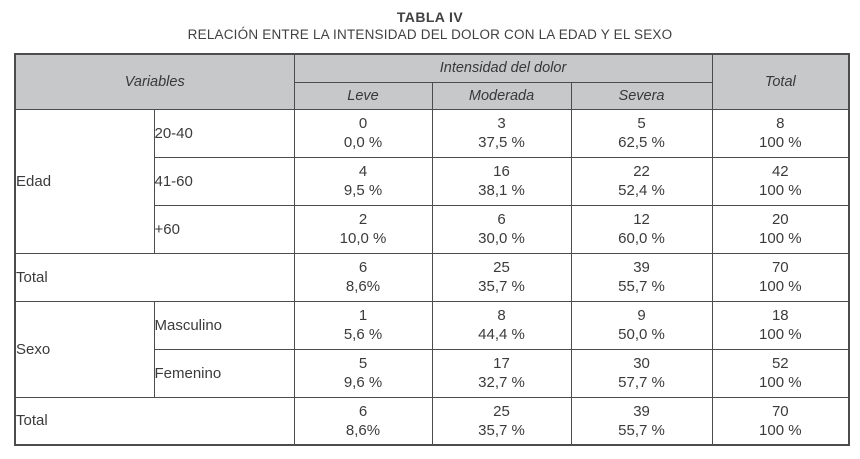  I want to click on count: 17, so click(501, 363).